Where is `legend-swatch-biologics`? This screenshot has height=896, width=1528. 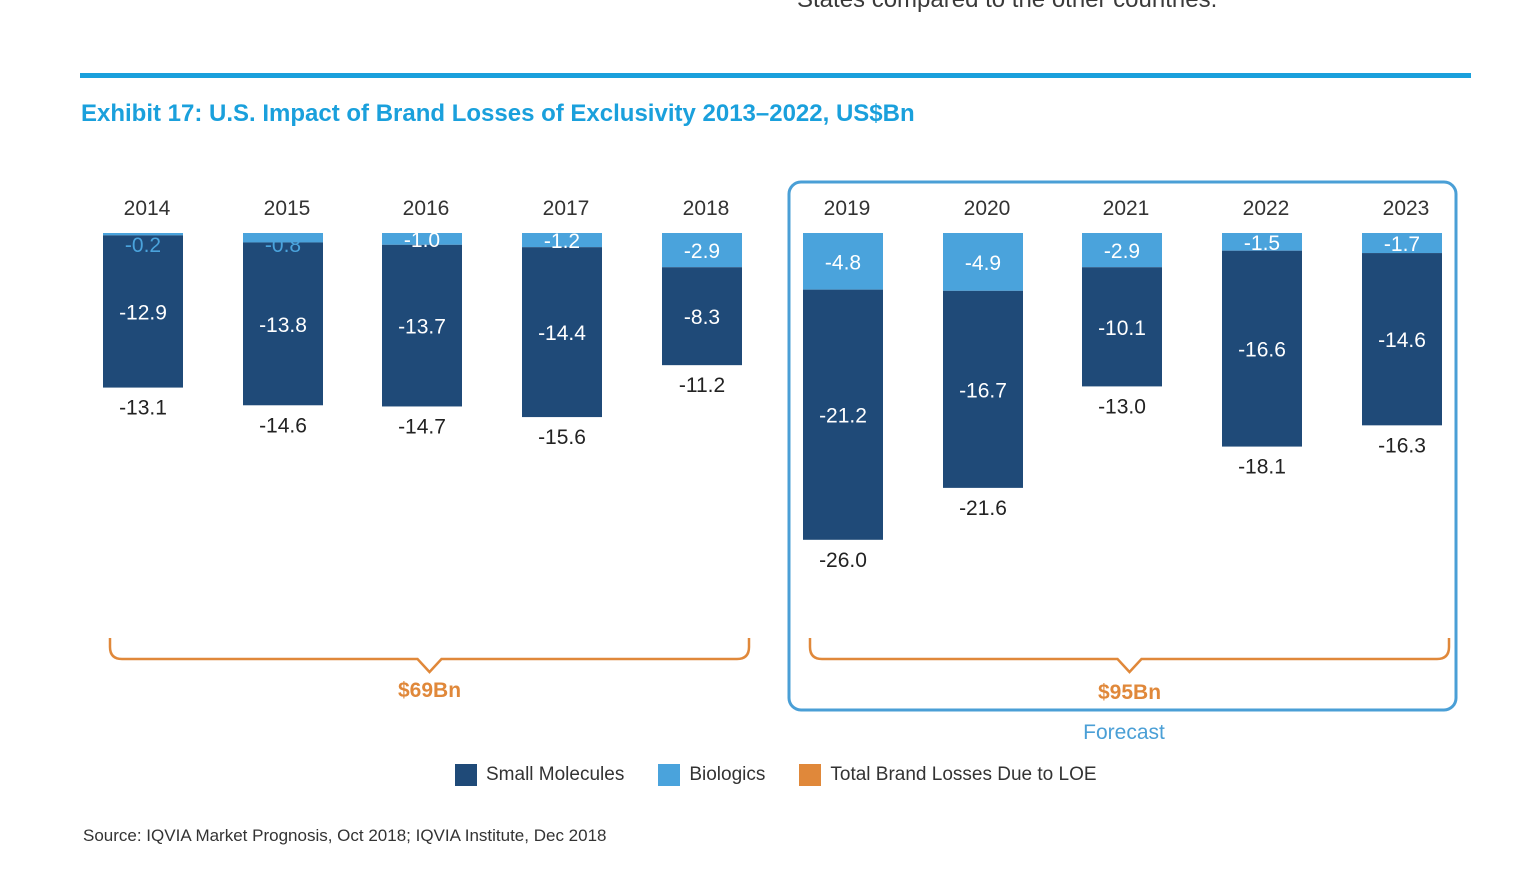
legend-swatch-biologics is located at coordinates (669, 775).